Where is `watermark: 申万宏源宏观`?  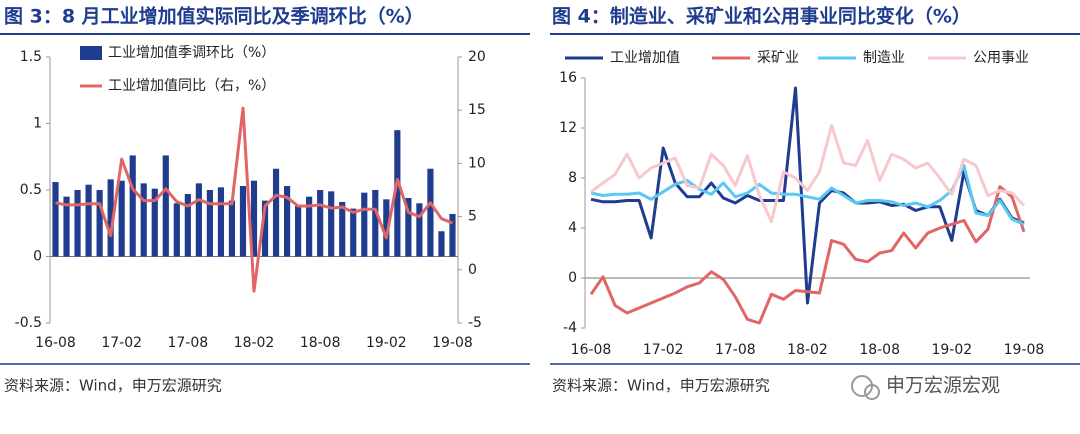 watermark: 申万宏源宏观 is located at coordinates (943, 386).